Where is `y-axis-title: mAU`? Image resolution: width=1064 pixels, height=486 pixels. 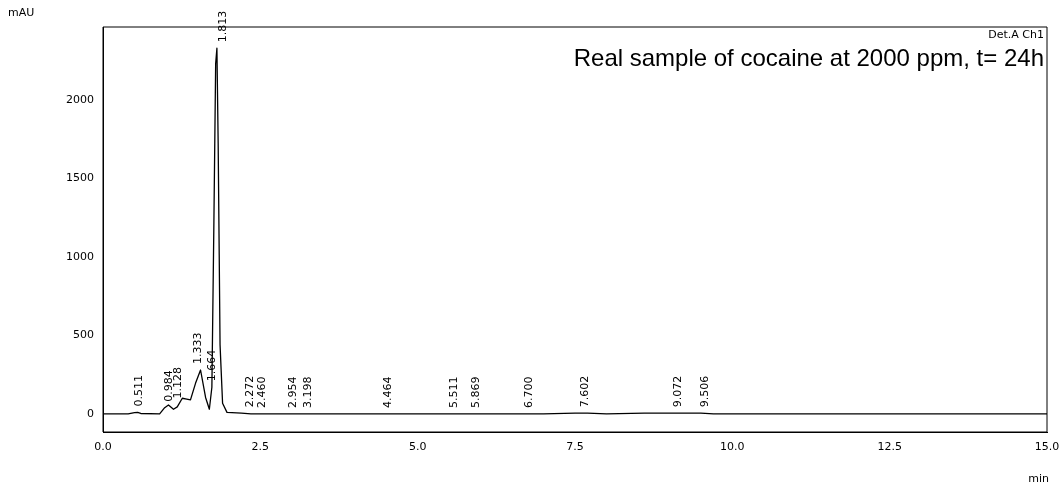
y-axis-title: mAU is located at coordinates (21, 13).